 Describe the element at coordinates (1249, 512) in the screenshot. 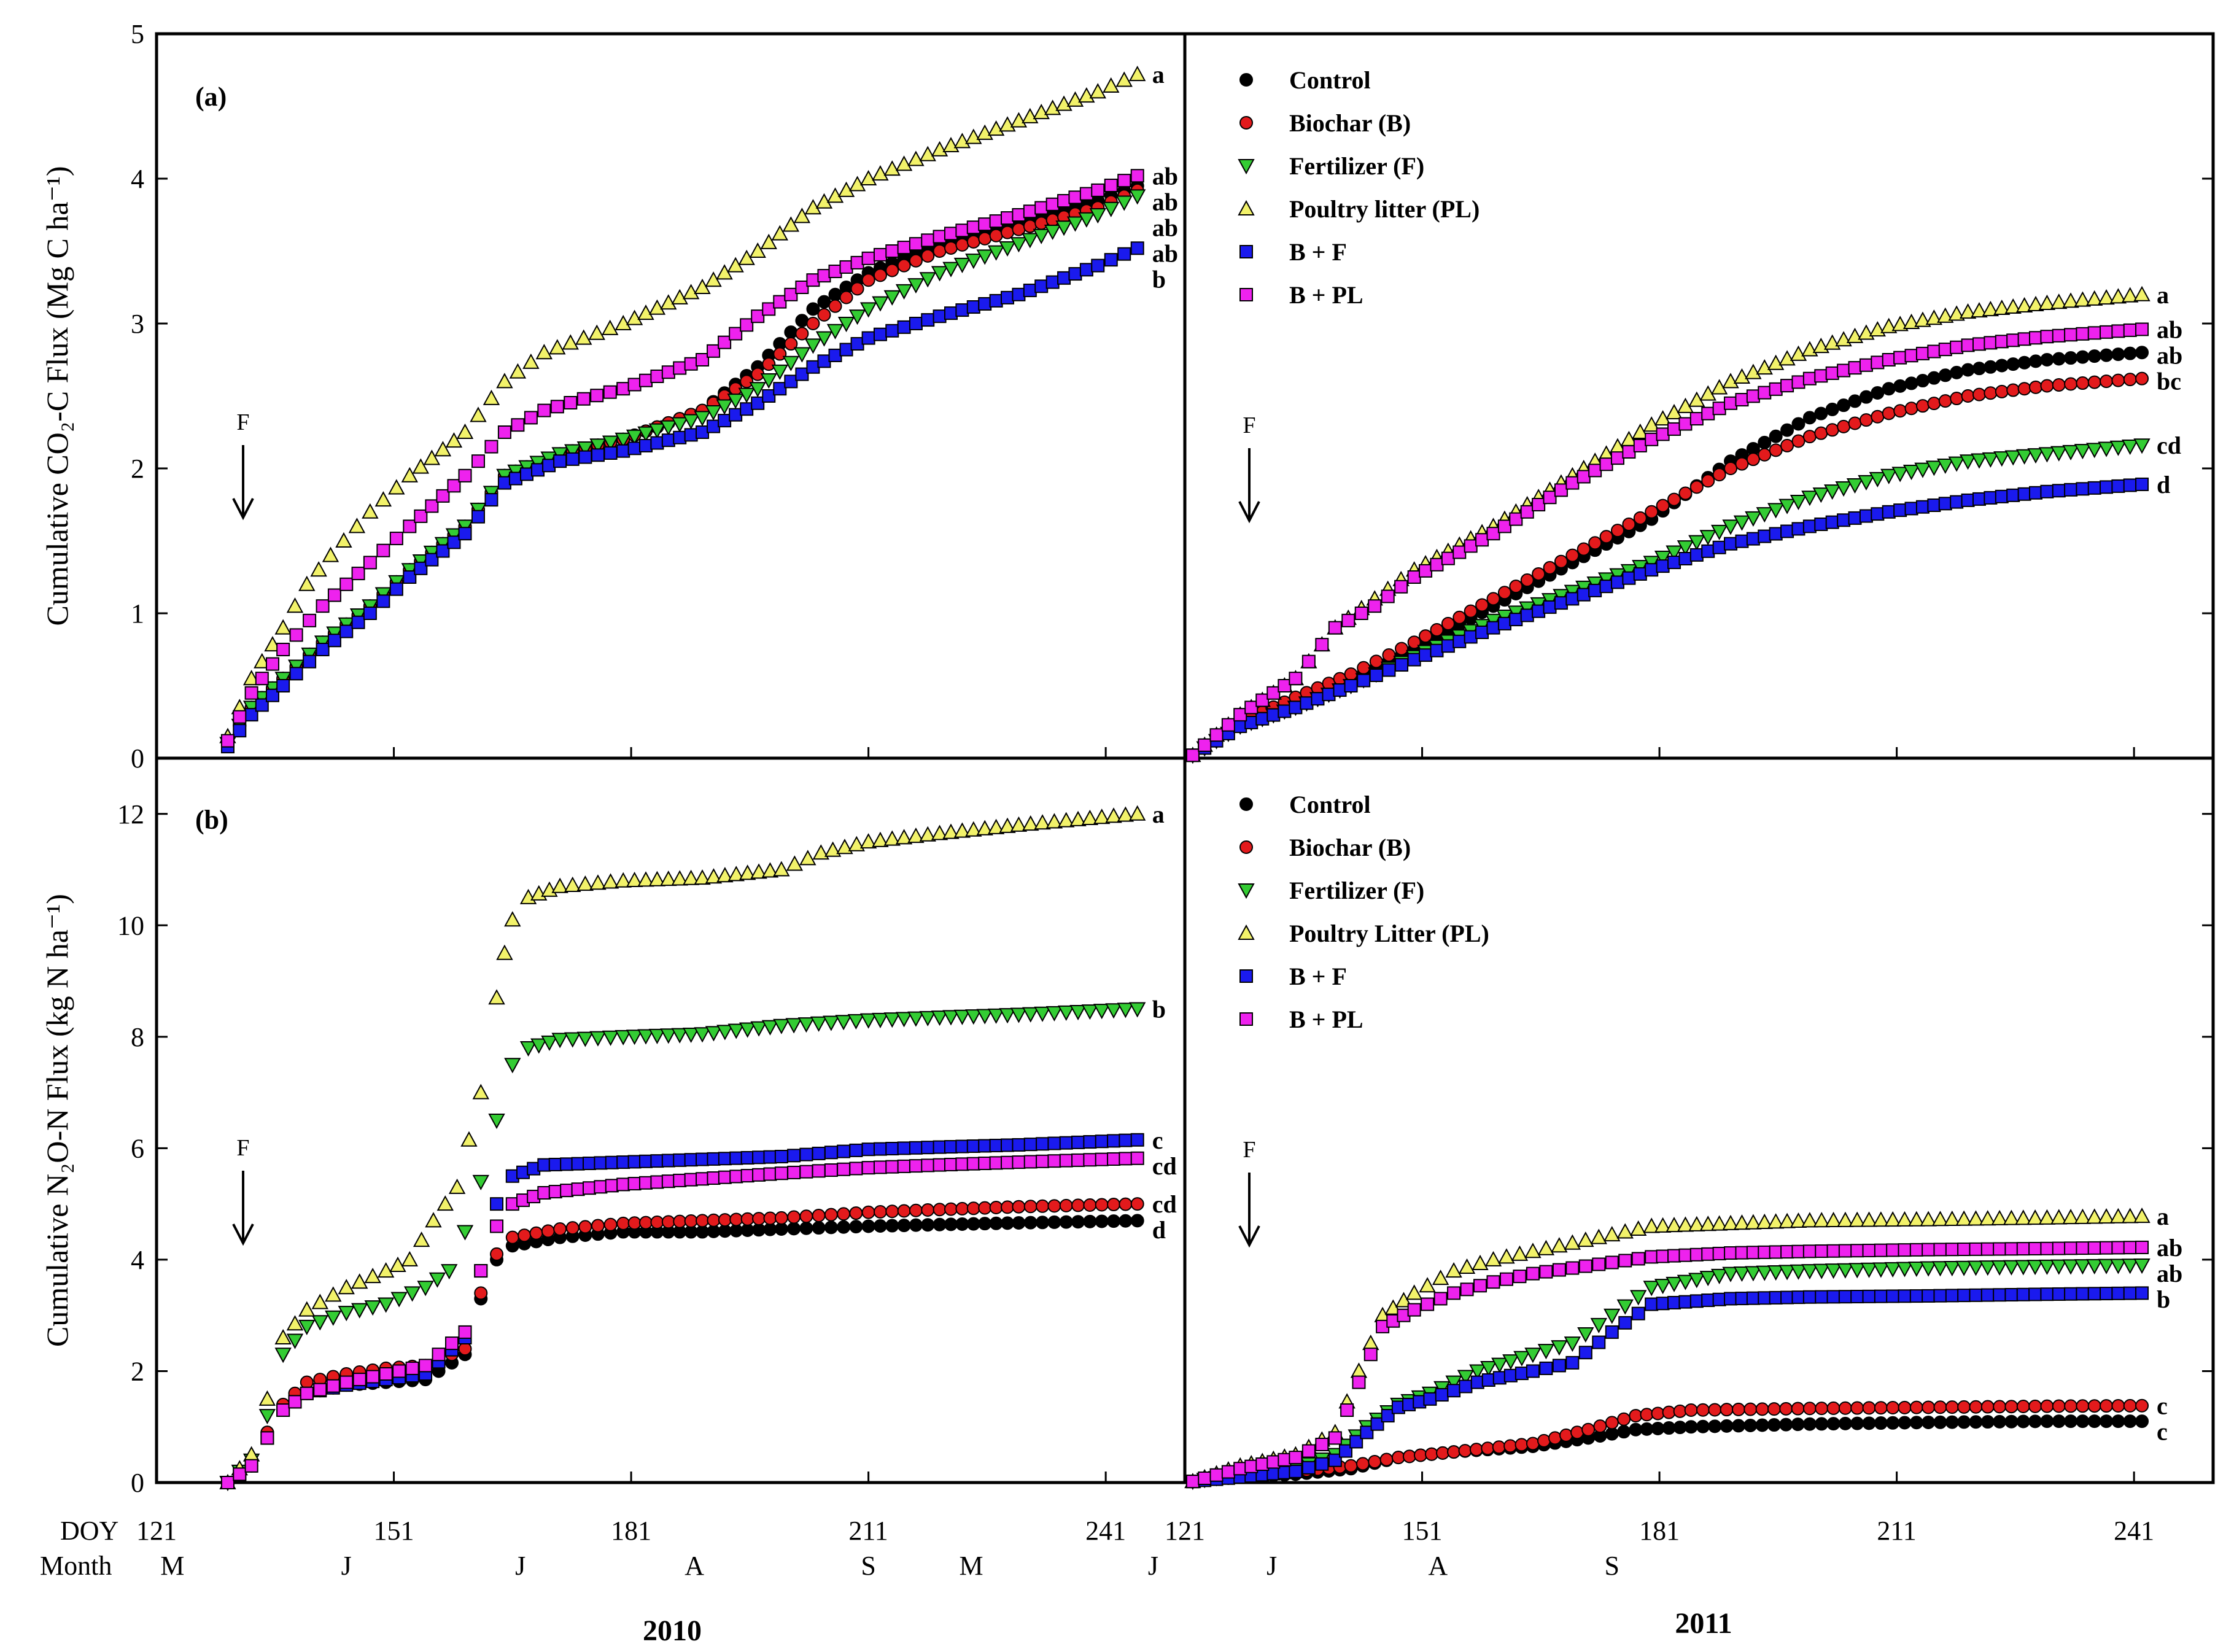

I see `arrow-head` at that location.